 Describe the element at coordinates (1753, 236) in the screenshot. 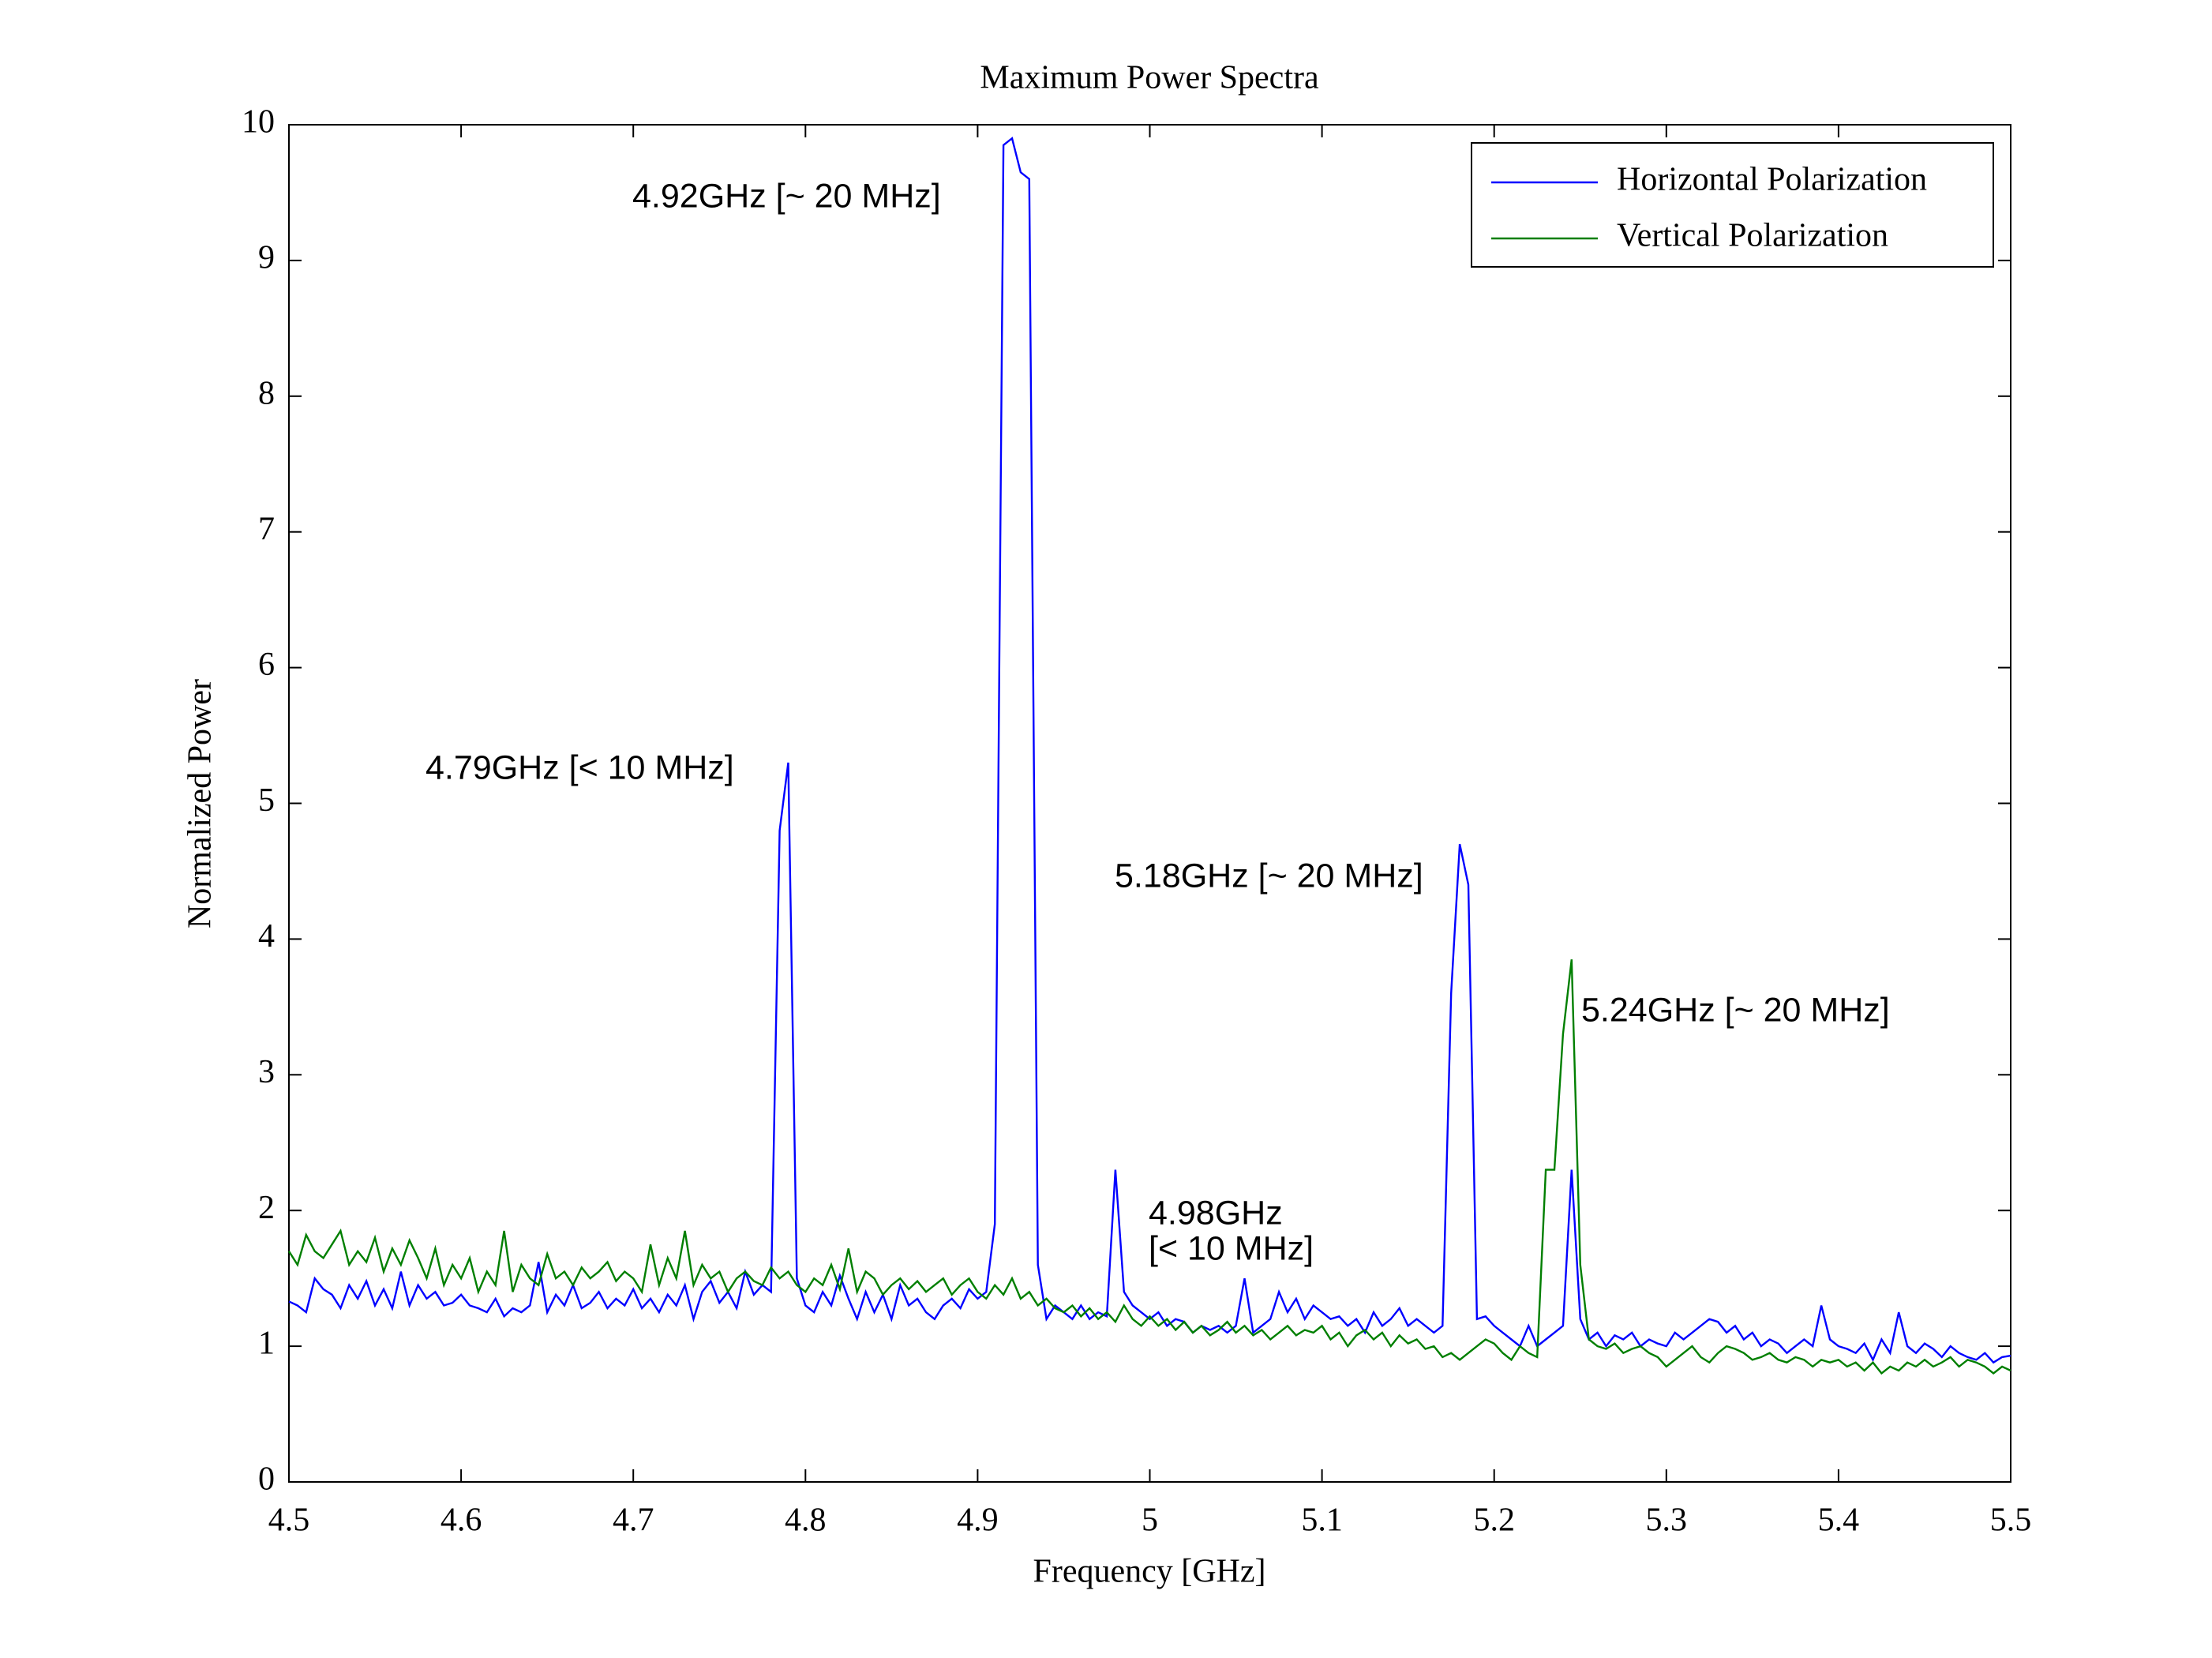

I see `legend-label: Vertical Polarization` at that location.